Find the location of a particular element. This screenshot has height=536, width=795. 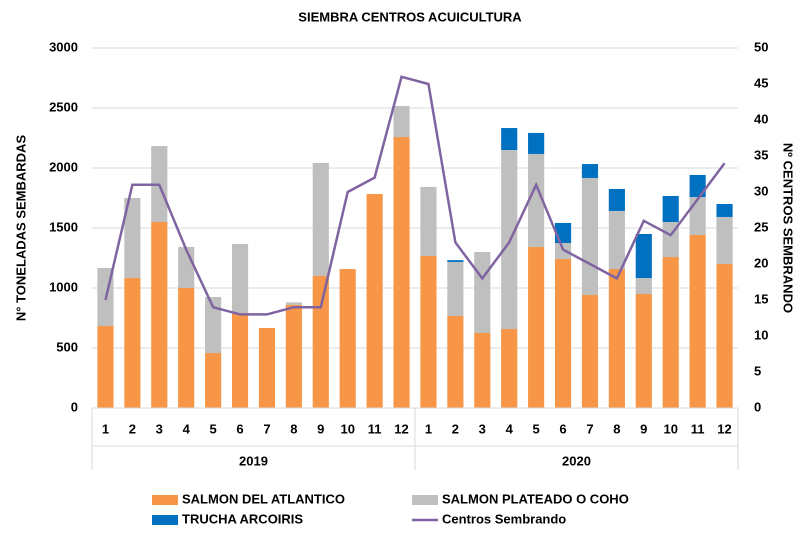

y2-tick-label: 0 is located at coordinates (757, 406).